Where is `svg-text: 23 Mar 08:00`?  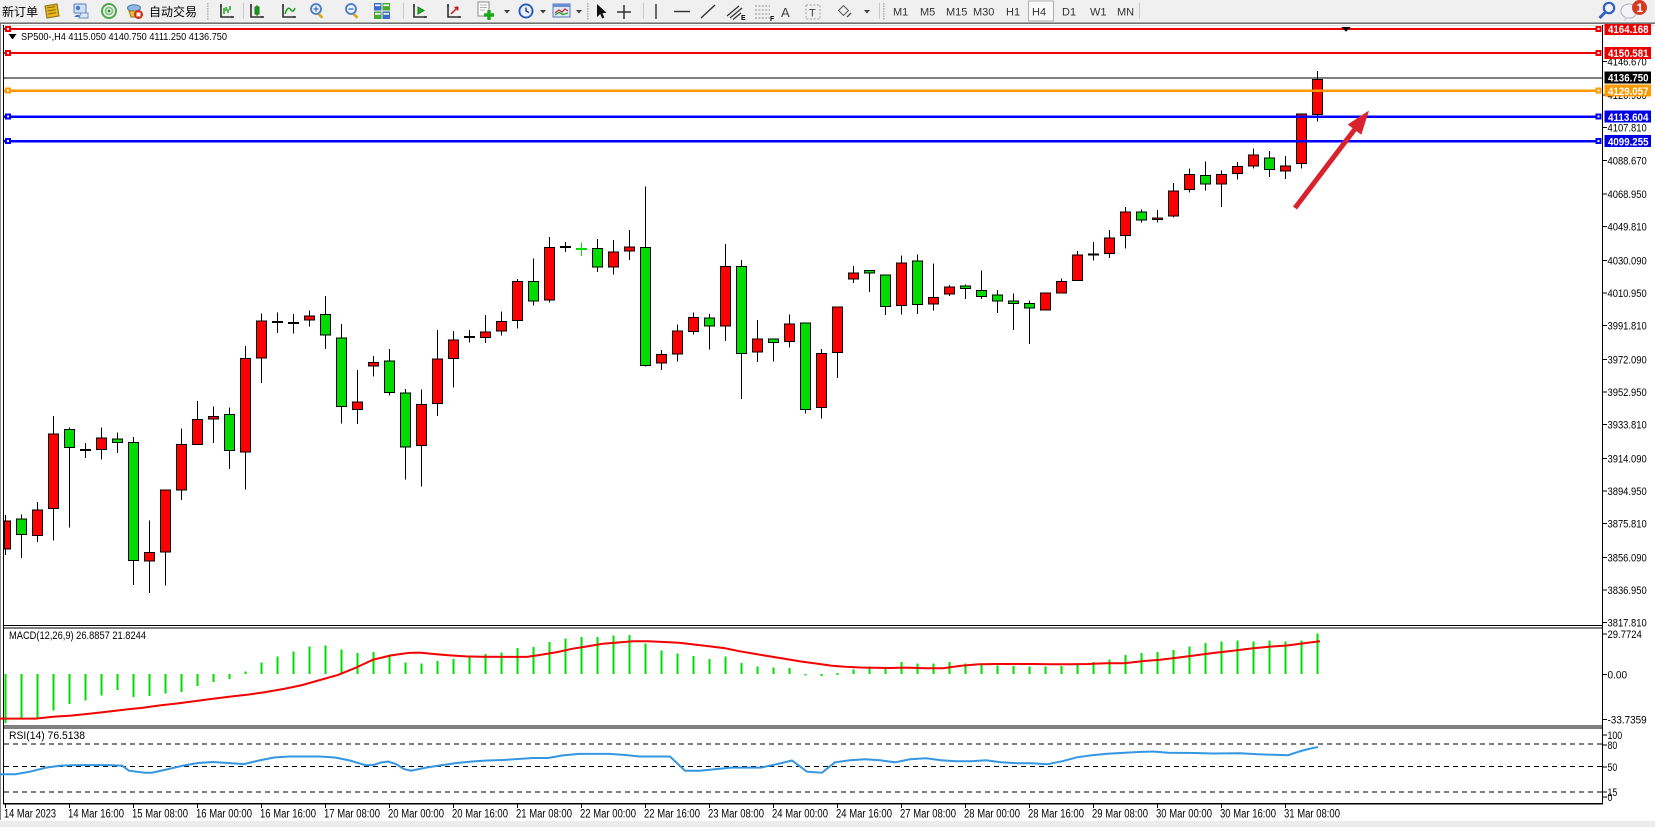 svg-text: 23 Mar 08:00 is located at coordinates (736, 815).